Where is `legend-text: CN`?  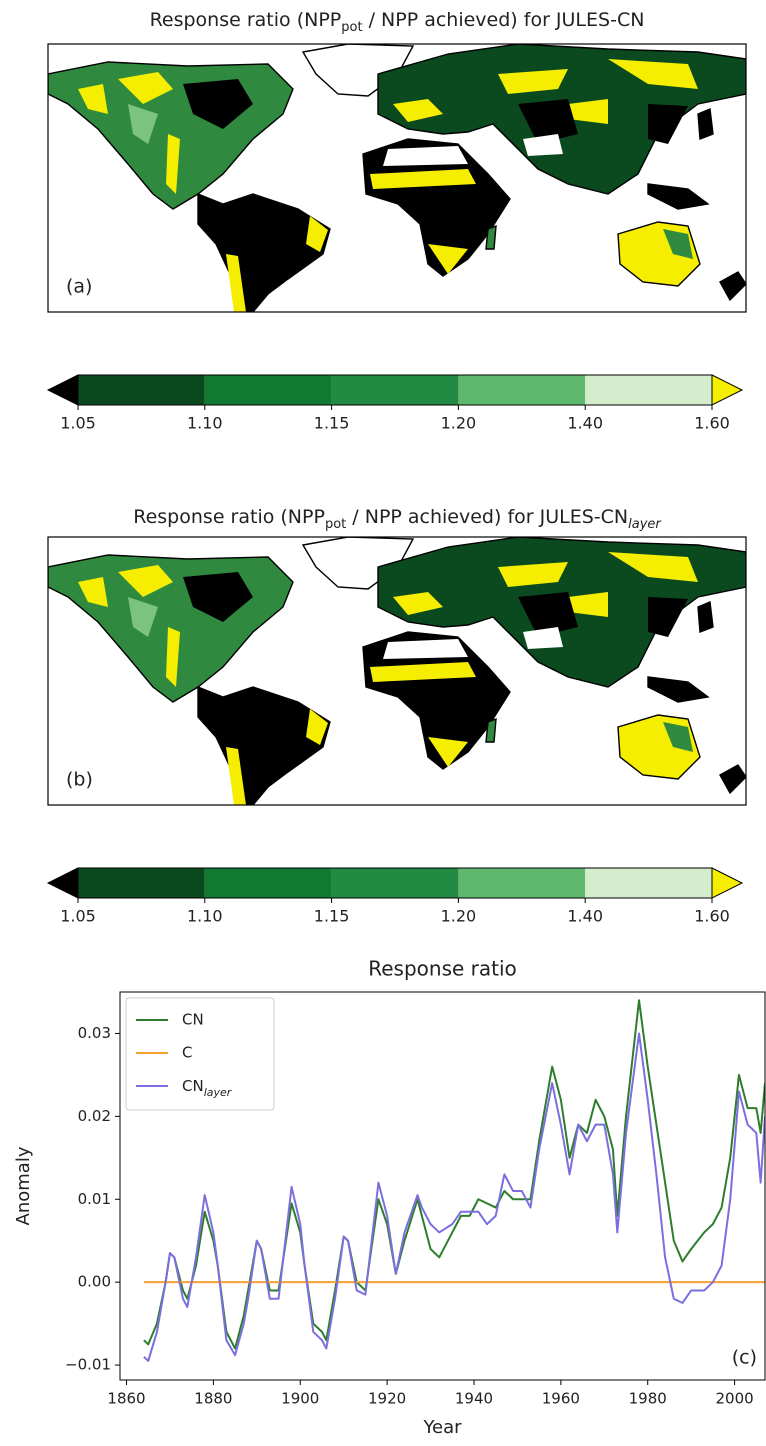 legend-text: CN is located at coordinates (193, 1086).